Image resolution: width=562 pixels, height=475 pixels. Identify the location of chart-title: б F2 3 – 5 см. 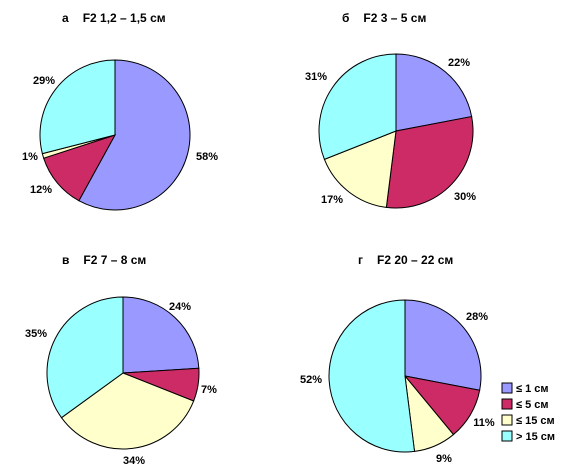
(384, 18).